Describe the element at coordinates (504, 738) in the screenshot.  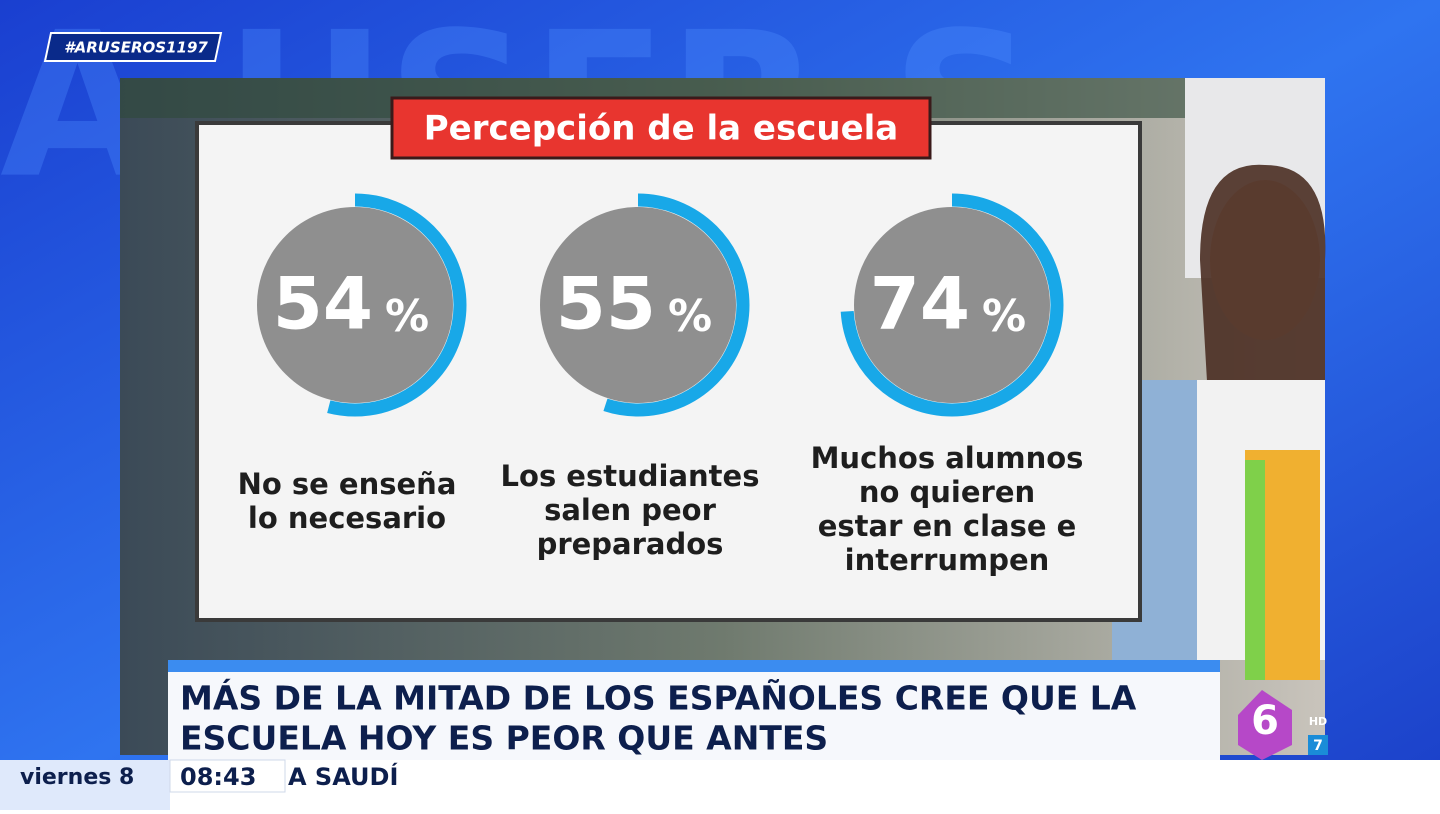
I see `headline-line: ESCUELA HOY ES PEOR QUE ANTES` at that location.